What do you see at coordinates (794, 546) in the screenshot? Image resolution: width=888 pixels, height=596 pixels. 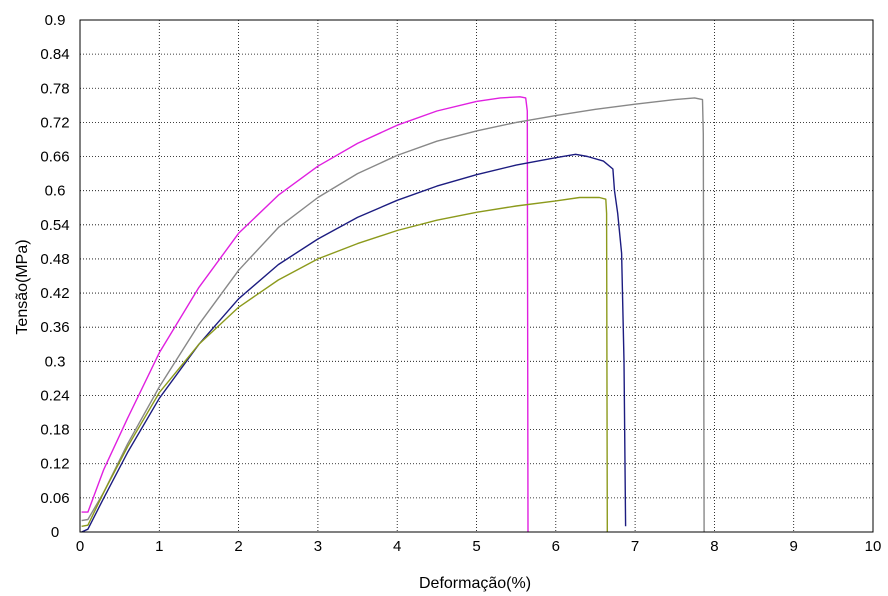 I see `x-tick-label: 9` at bounding box center [794, 546].